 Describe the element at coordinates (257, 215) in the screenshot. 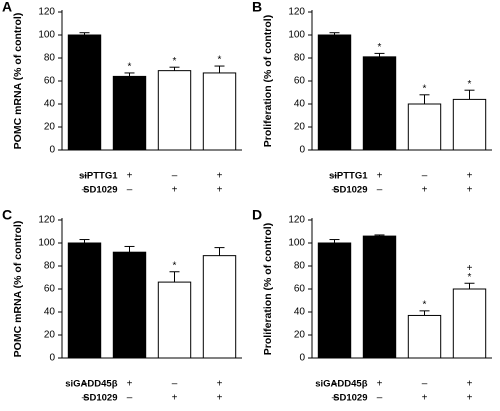

I see `panel-letter: D` at that location.